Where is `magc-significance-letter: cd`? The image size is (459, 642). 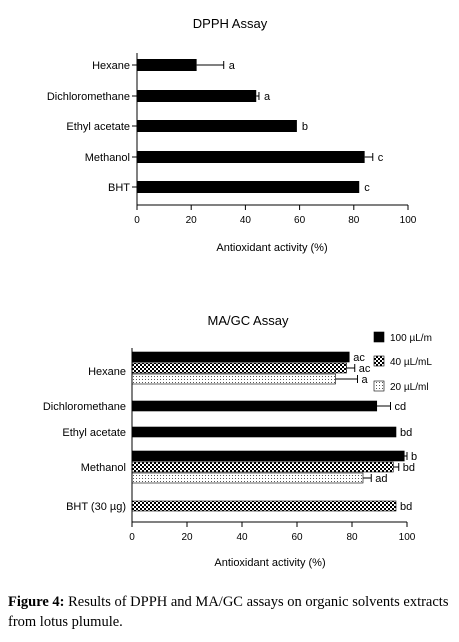 magc-significance-letter: cd is located at coordinates (401, 407).